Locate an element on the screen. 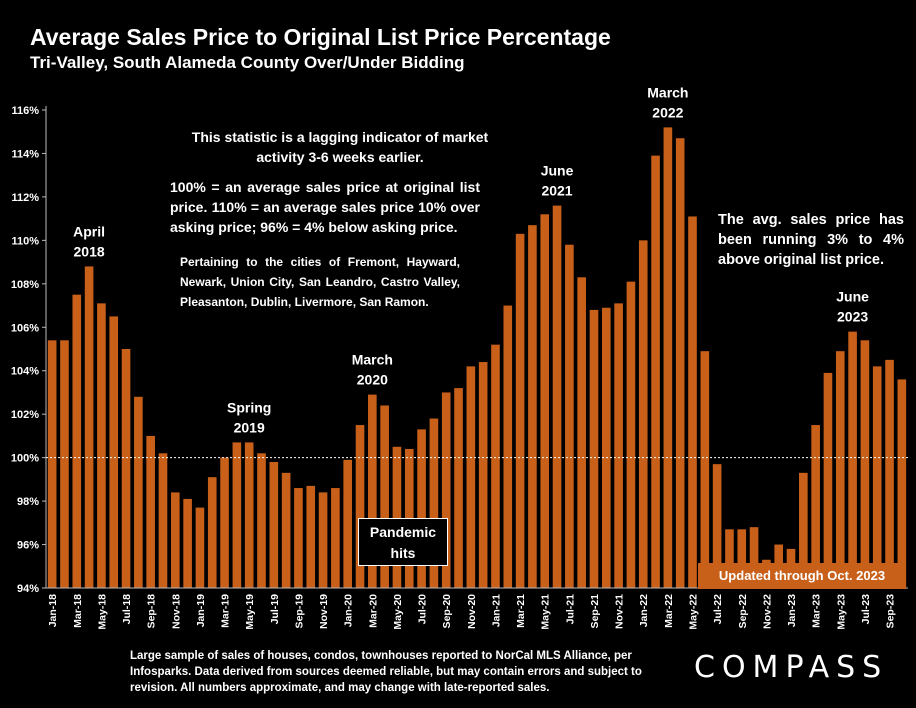 This screenshot has width=916, height=708. x-tick-label: Mar-21 is located at coordinates (521, 611).